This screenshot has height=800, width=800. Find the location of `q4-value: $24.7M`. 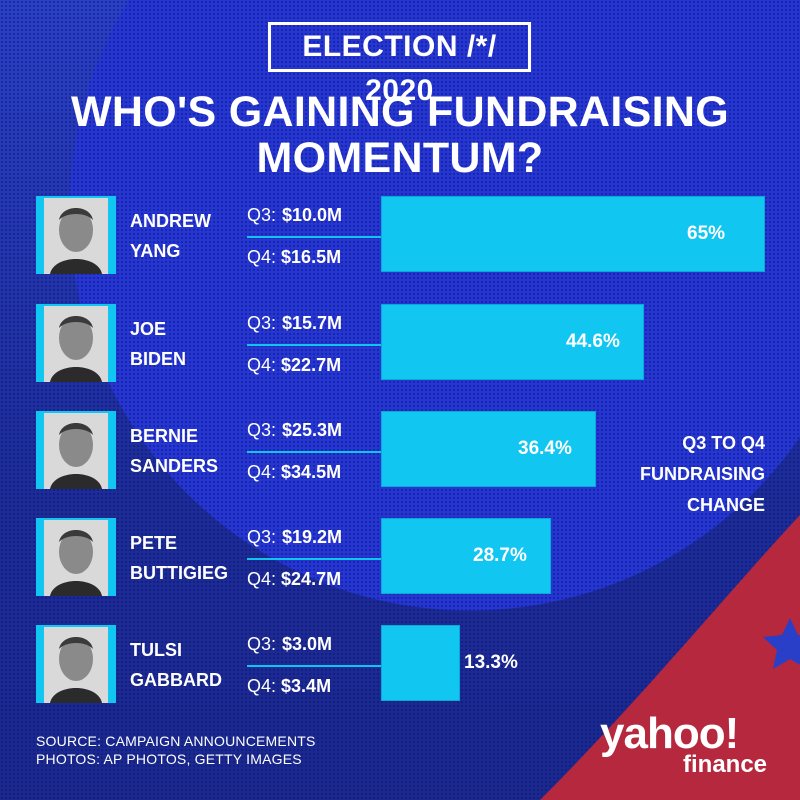

q4-value: $24.7M is located at coordinates (311, 579).